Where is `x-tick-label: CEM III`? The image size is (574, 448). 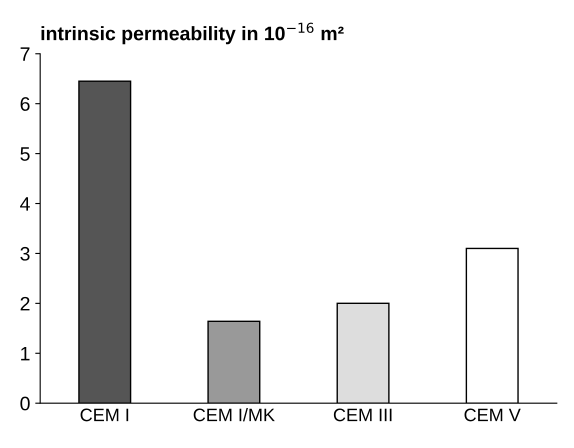
x-tick-label: CEM III is located at coordinates (363, 415).